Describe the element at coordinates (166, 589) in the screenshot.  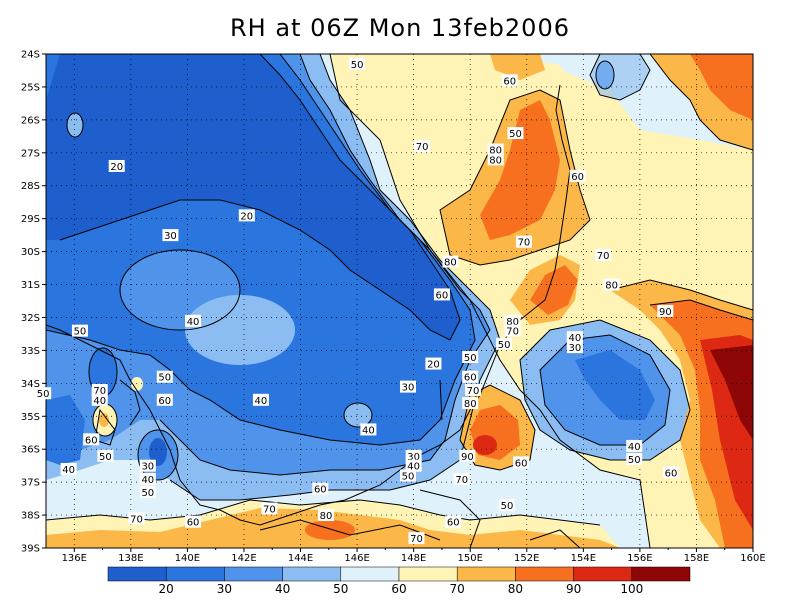
I see `legend-label: 20` at that location.